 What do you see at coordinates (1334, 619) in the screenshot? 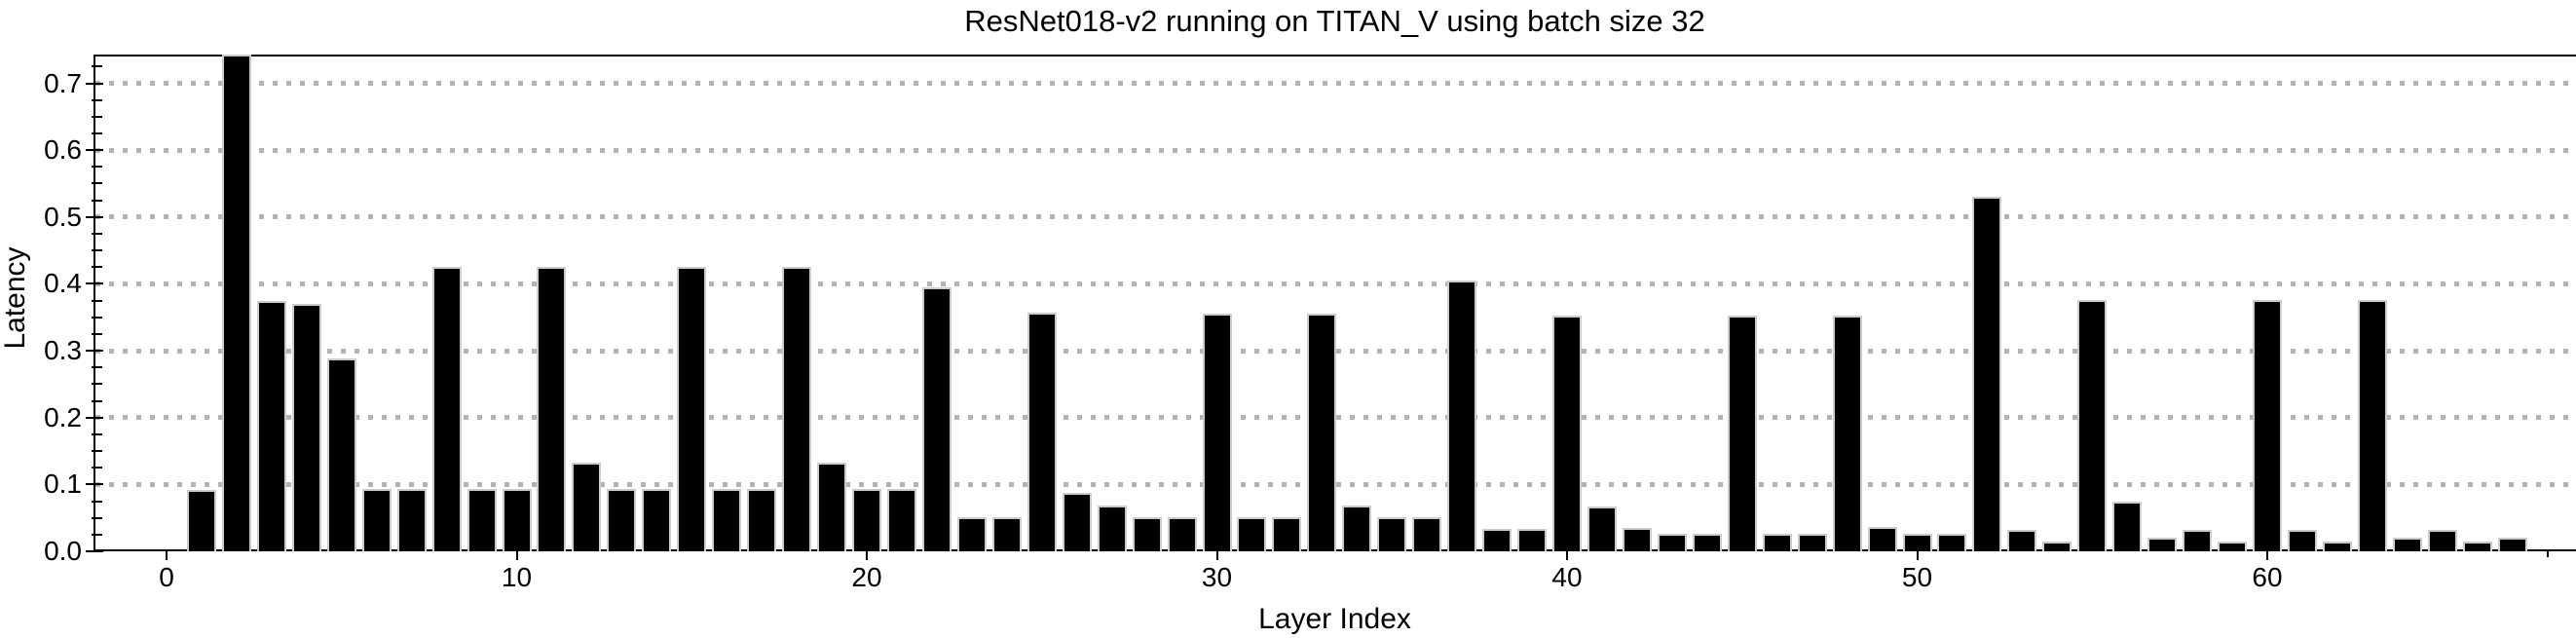
I see `x-axis-label: Layer Index` at bounding box center [1334, 619].